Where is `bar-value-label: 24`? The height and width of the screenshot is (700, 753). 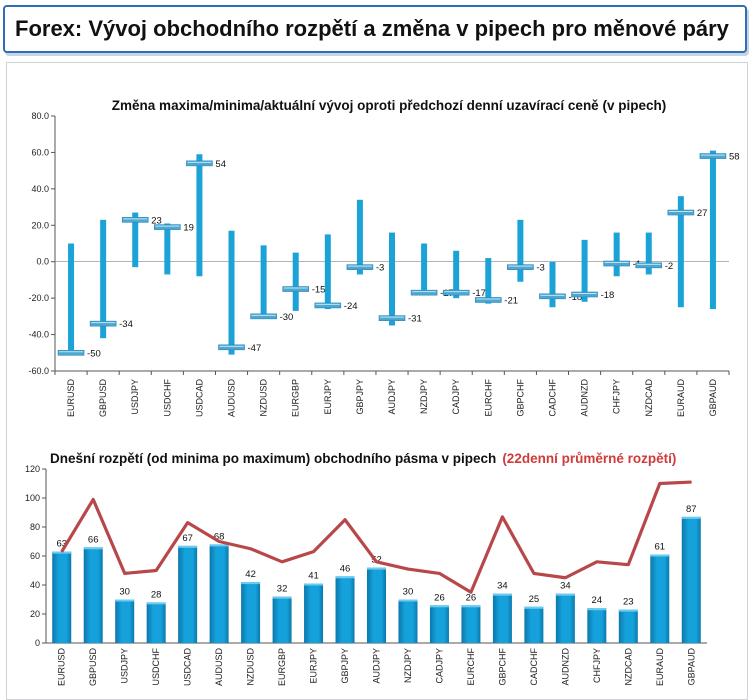
bar-value-label: 24 is located at coordinates (597, 600).